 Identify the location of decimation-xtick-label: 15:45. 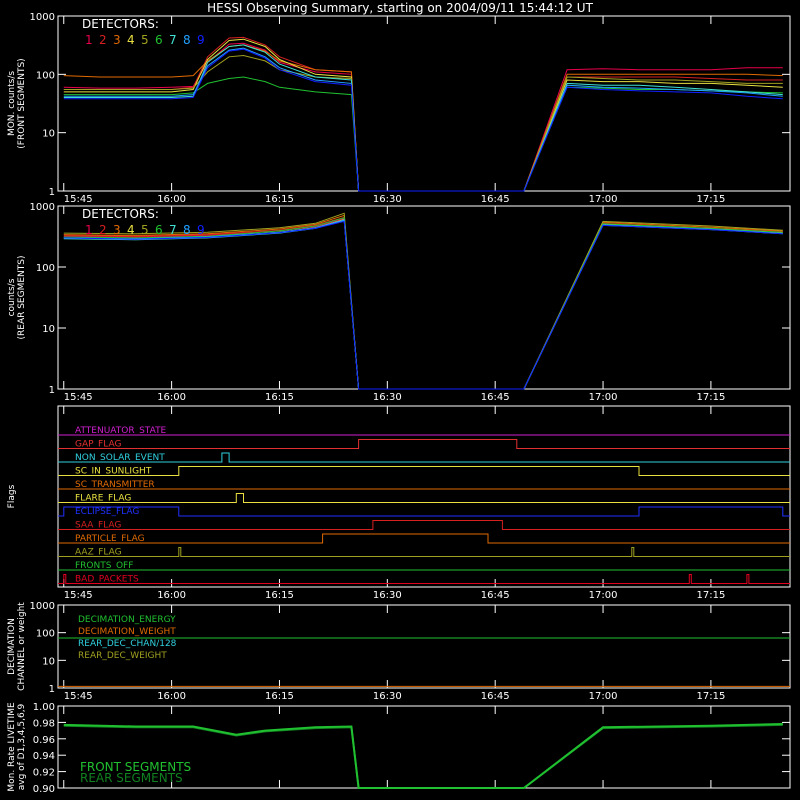
(78, 696).